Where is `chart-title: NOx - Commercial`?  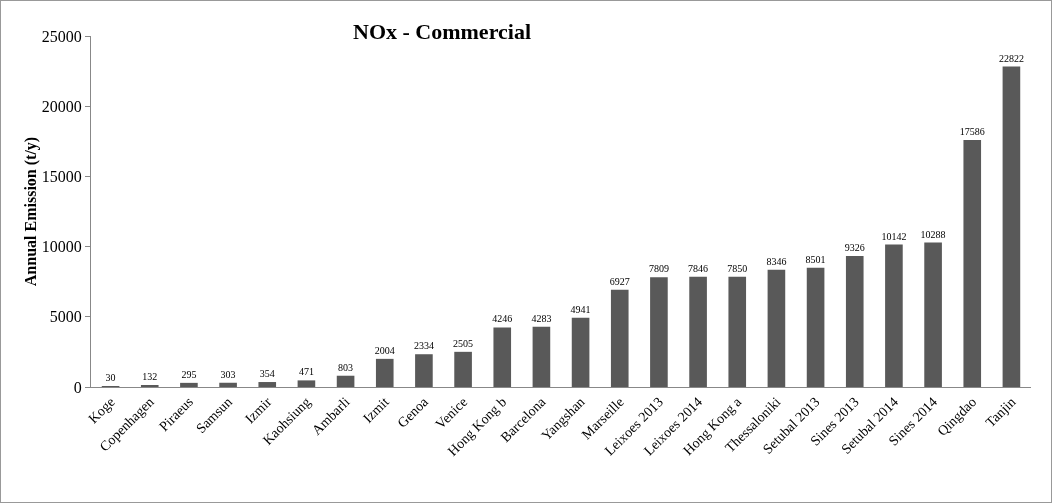
chart-title: NOx - Commercial is located at coordinates (442, 31).